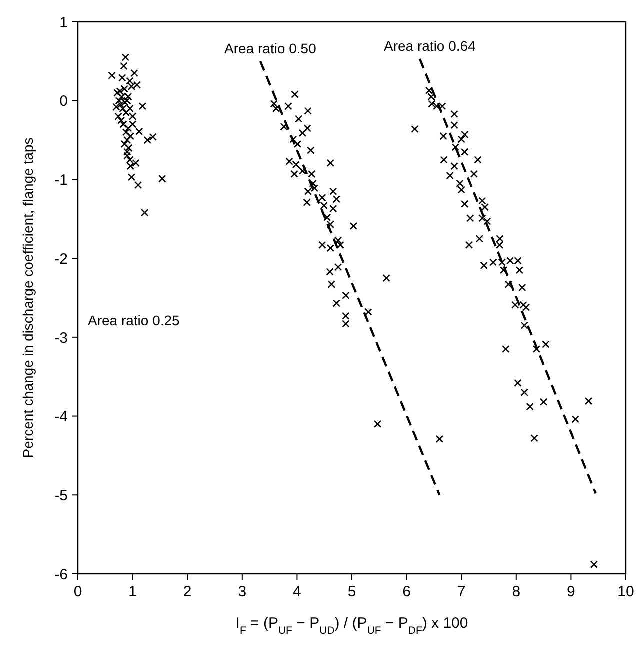 The height and width of the screenshot is (662, 642). I want to click on y-tick-label: 0, so click(64, 101).